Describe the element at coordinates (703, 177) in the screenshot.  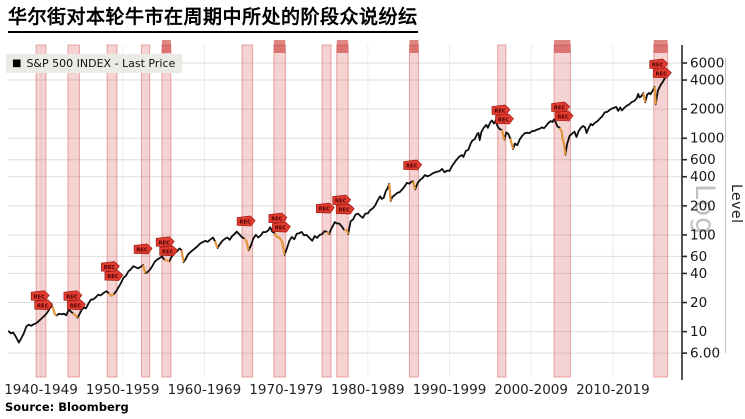
I see `y-tick-label: 400` at that location.